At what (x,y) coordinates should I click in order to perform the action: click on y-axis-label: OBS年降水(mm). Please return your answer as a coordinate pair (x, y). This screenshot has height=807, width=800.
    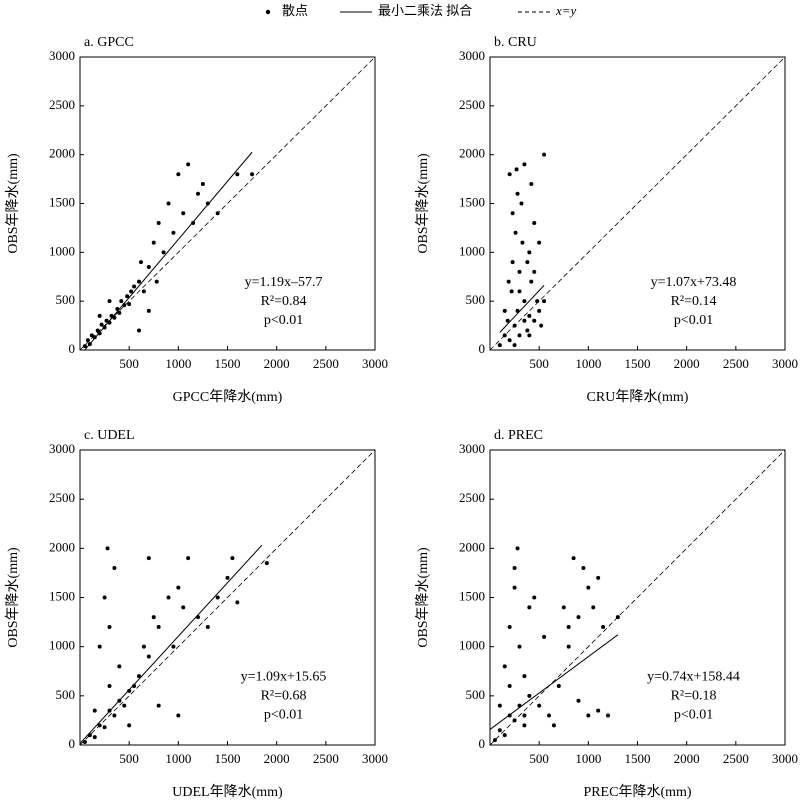
    Looking at the image, I should click on (13, 203).